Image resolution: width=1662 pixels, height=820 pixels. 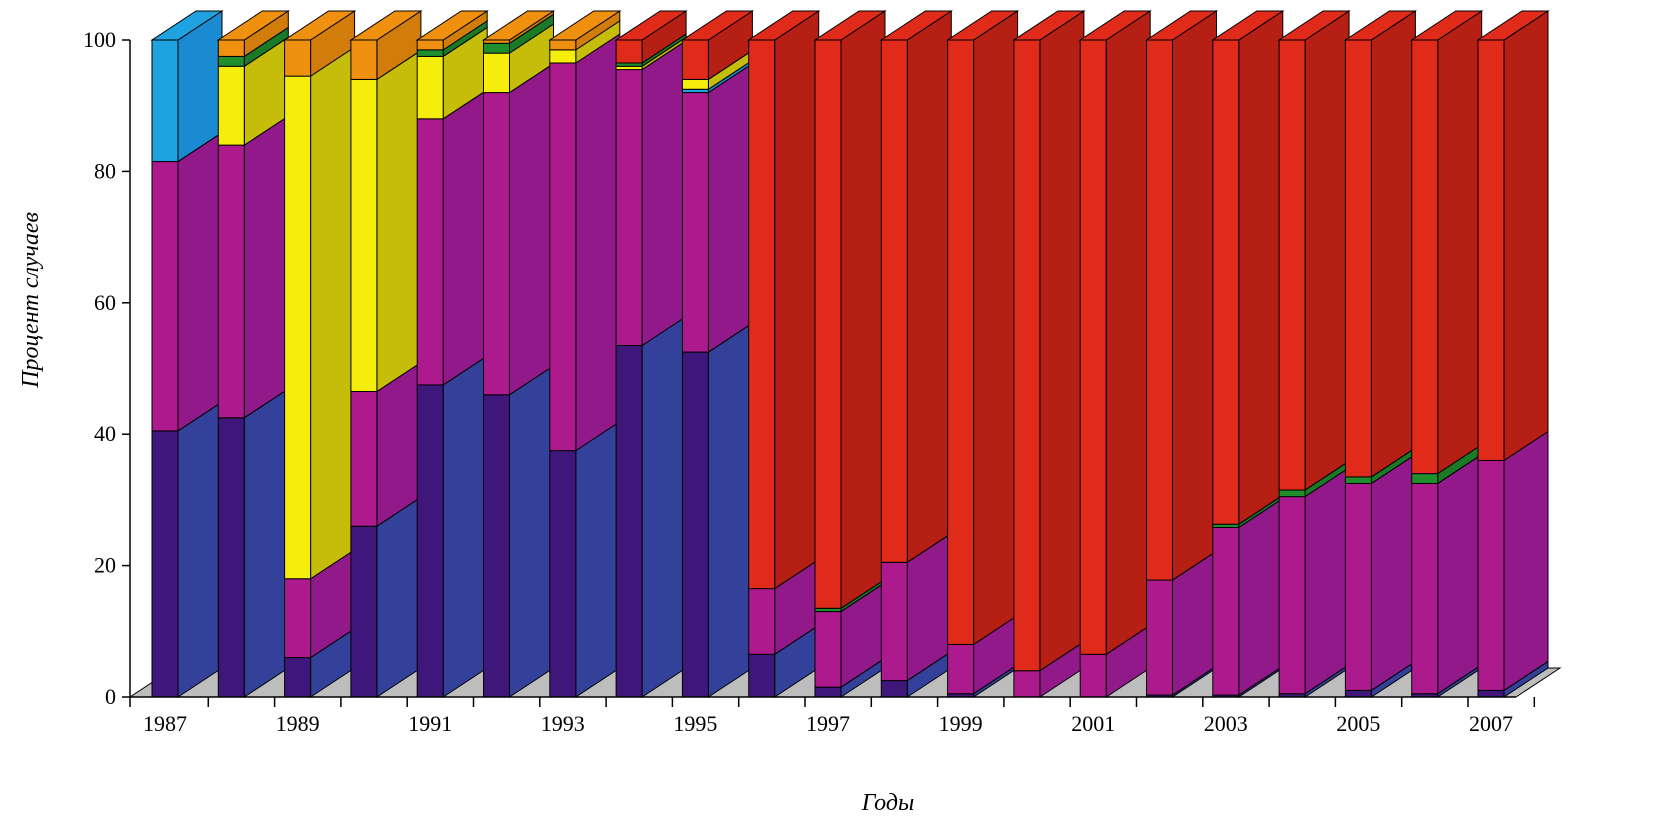 I want to click on x-axis-title: Годы, so click(x=888, y=803).